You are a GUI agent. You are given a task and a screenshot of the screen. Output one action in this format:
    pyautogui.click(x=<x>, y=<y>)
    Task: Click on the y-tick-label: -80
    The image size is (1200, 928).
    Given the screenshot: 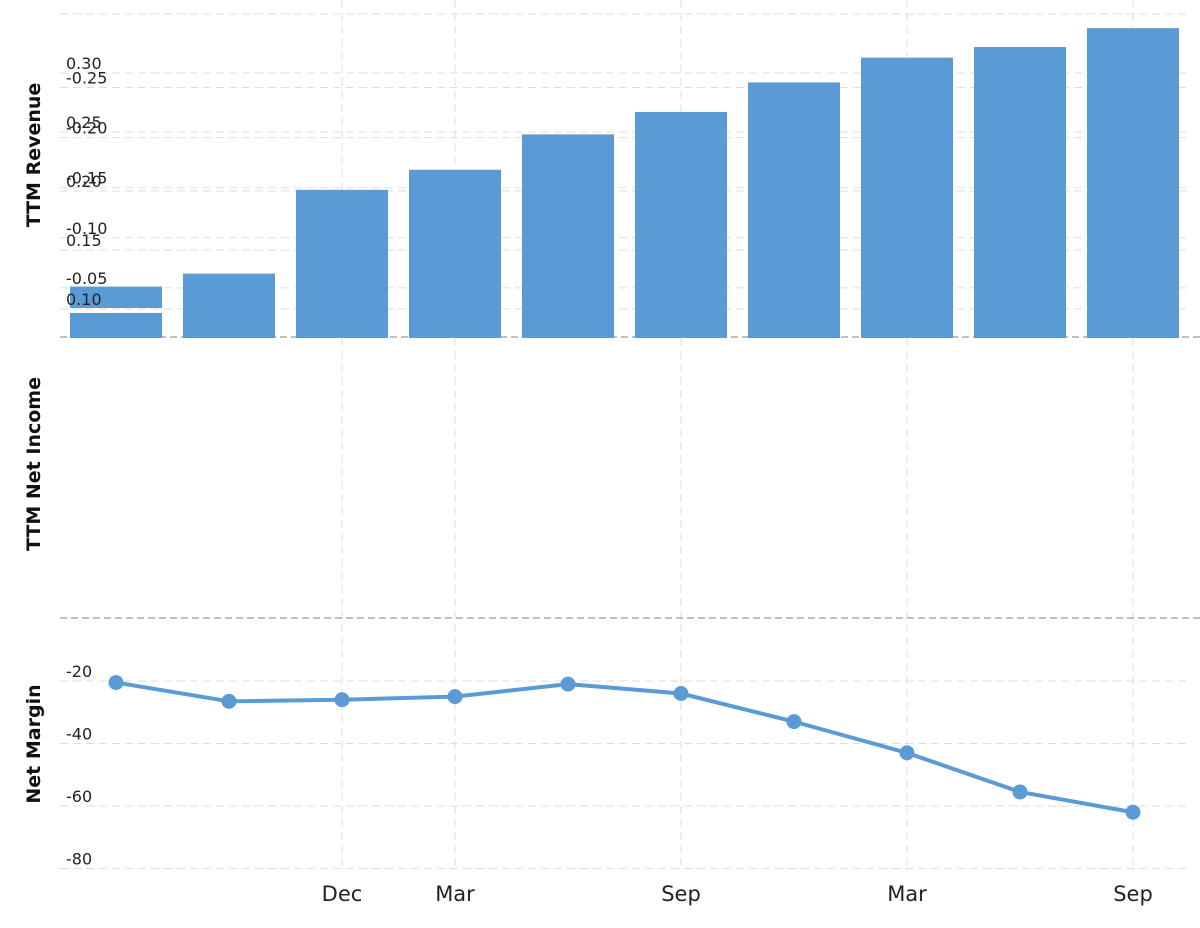 What is the action you would take?
    pyautogui.click(x=79, y=859)
    